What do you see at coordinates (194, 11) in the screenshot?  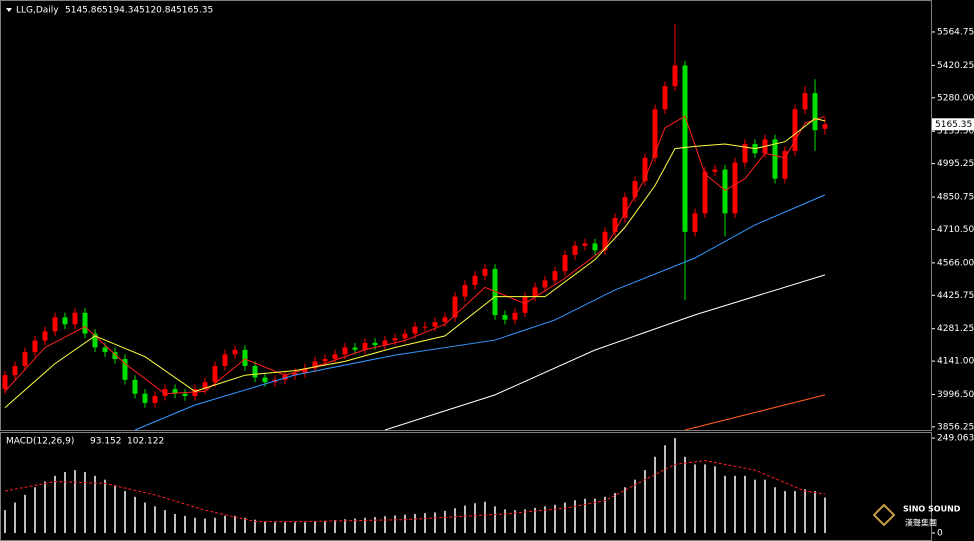 I see `ohlc-close: 5165.35` at bounding box center [194, 11].